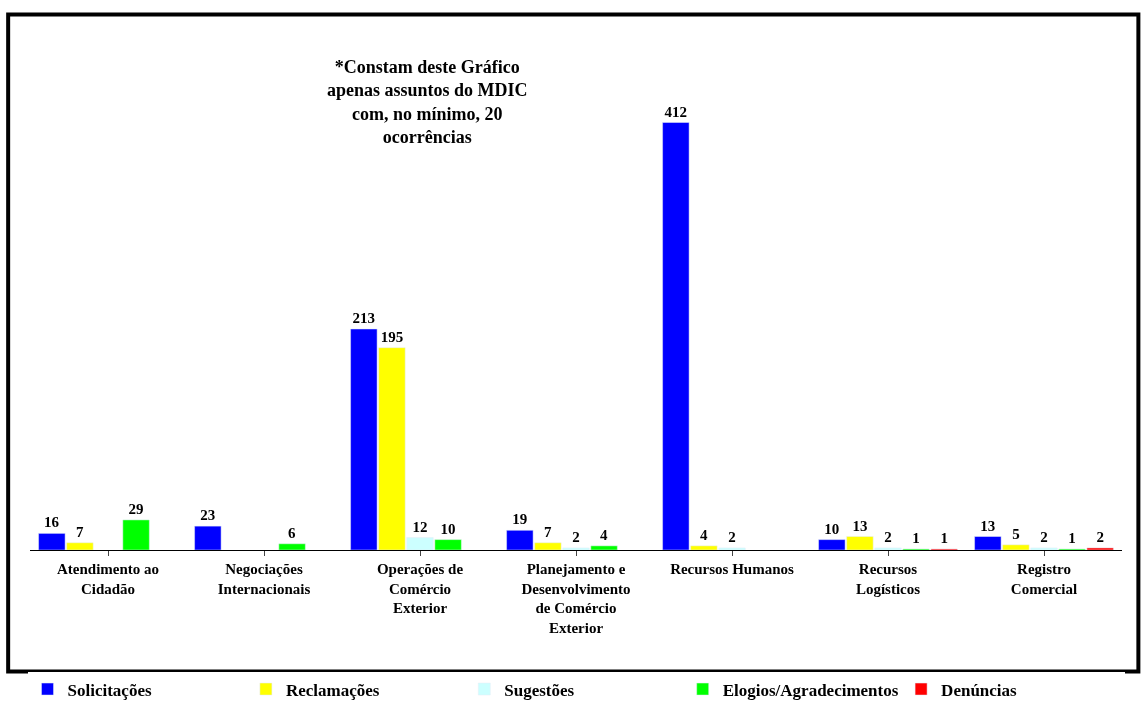 This screenshot has width=1142, height=719. Describe the element at coordinates (392, 336) in the screenshot. I see `data-label: 195` at that location.